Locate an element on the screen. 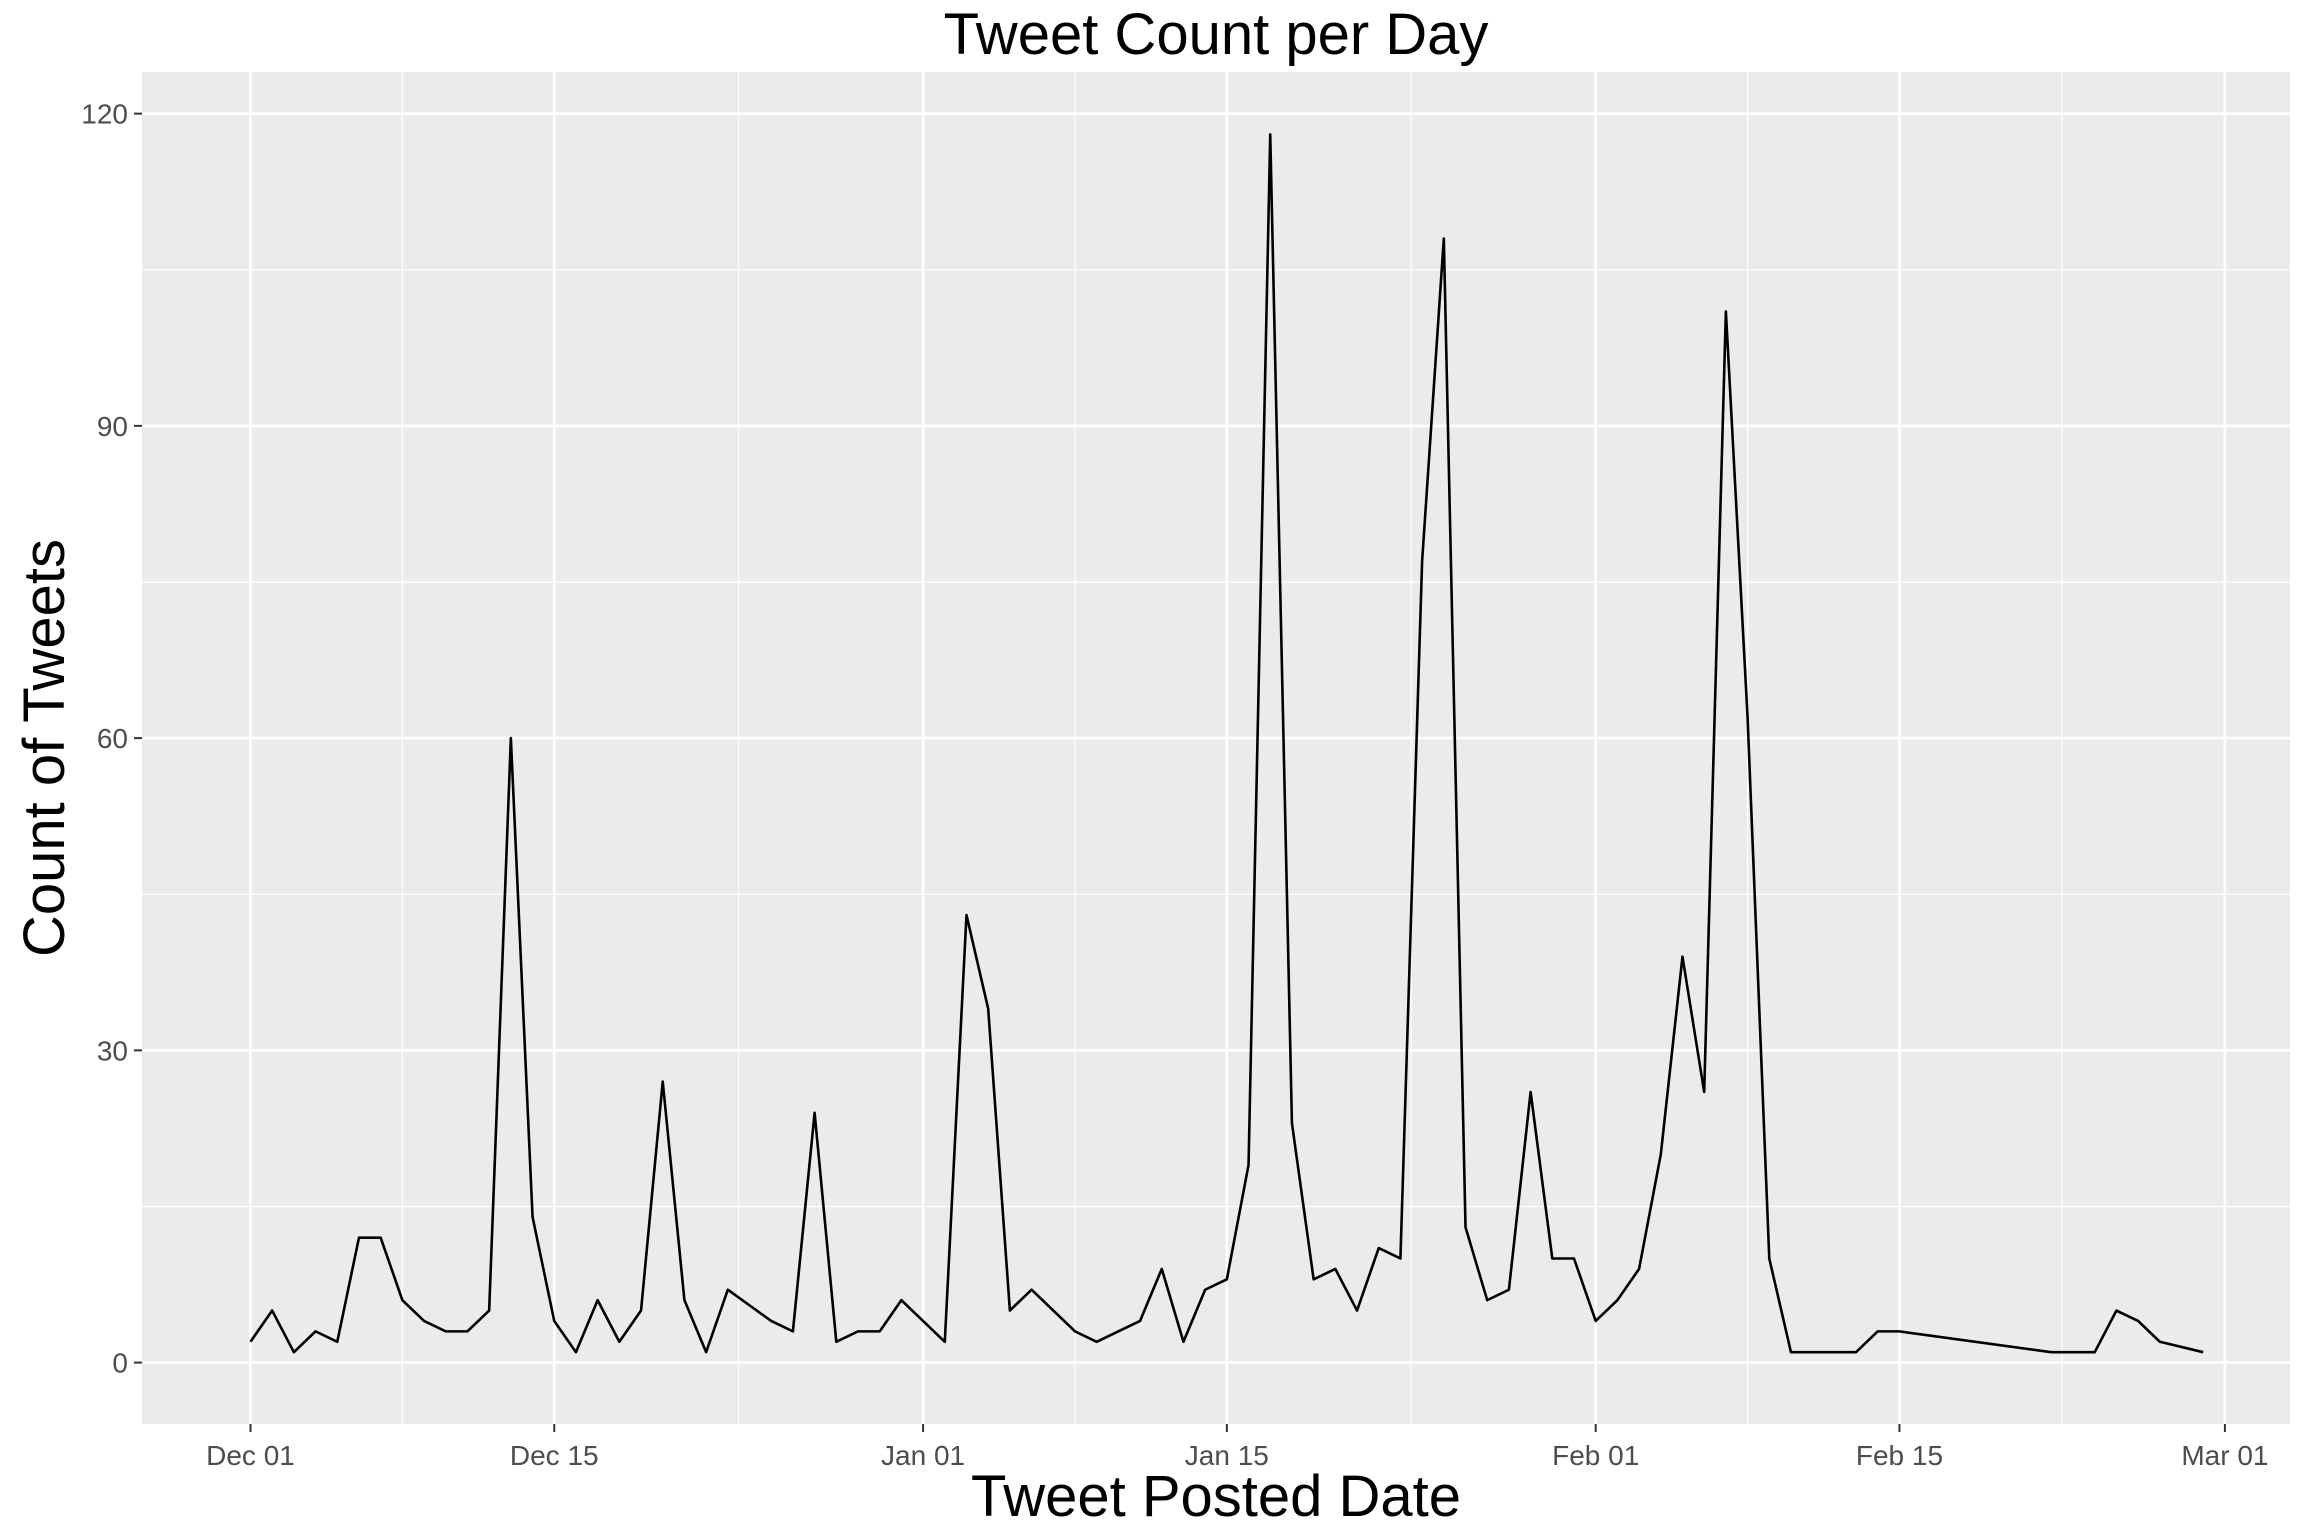 Image resolution: width=2304 pixels, height=1536 pixels. y-tick-label: 30 is located at coordinates (112, 1050).